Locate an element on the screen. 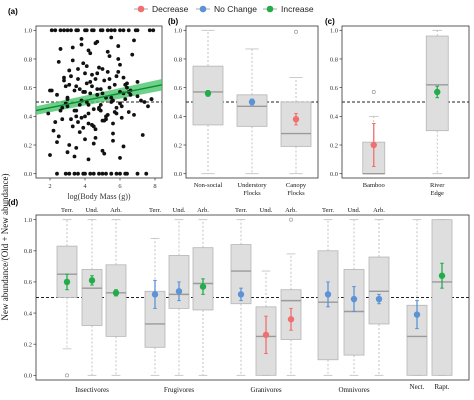  panel-a-ytick-label: 0.8 is located at coordinates (28, 59).